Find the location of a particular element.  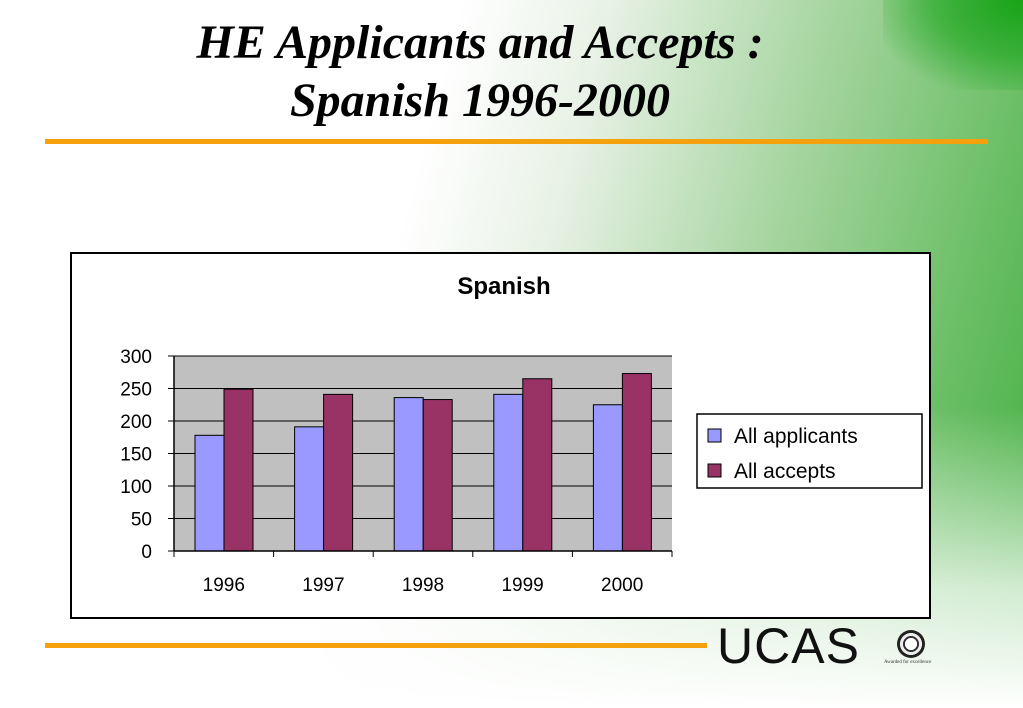

bar-applicants-1999 is located at coordinates (508, 472).